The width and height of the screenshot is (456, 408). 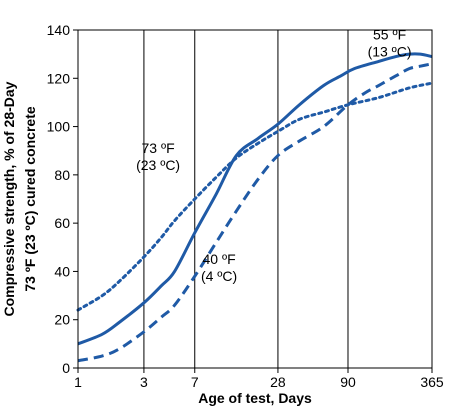 What do you see at coordinates (30, 199) in the screenshot?
I see `y-axis-title-line2: 73 ºF (23 ºC) cured concrete` at bounding box center [30, 199].